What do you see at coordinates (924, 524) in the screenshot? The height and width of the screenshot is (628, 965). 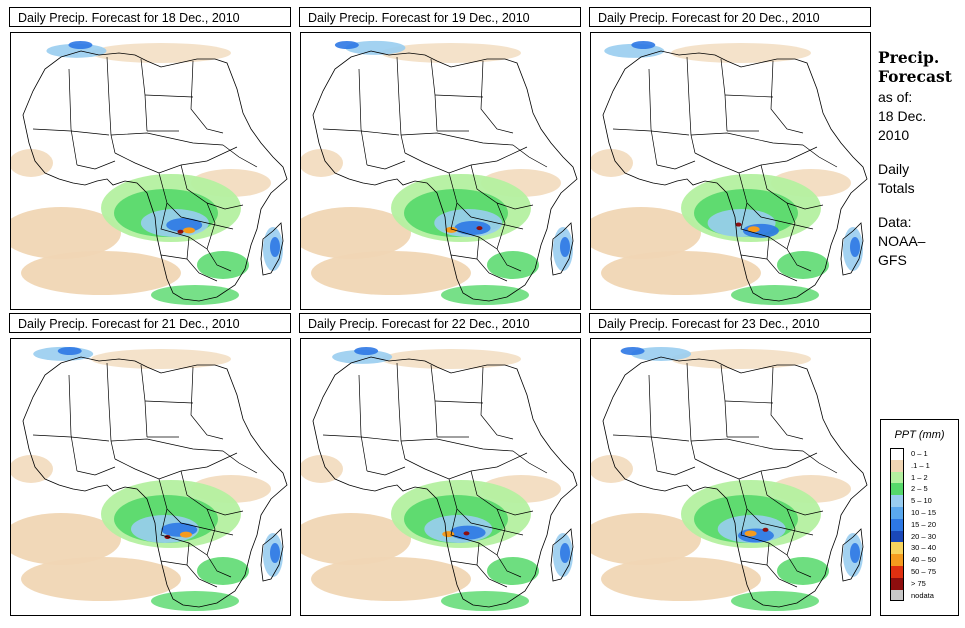 I see `legend-label: 15 – 20` at bounding box center [924, 524].